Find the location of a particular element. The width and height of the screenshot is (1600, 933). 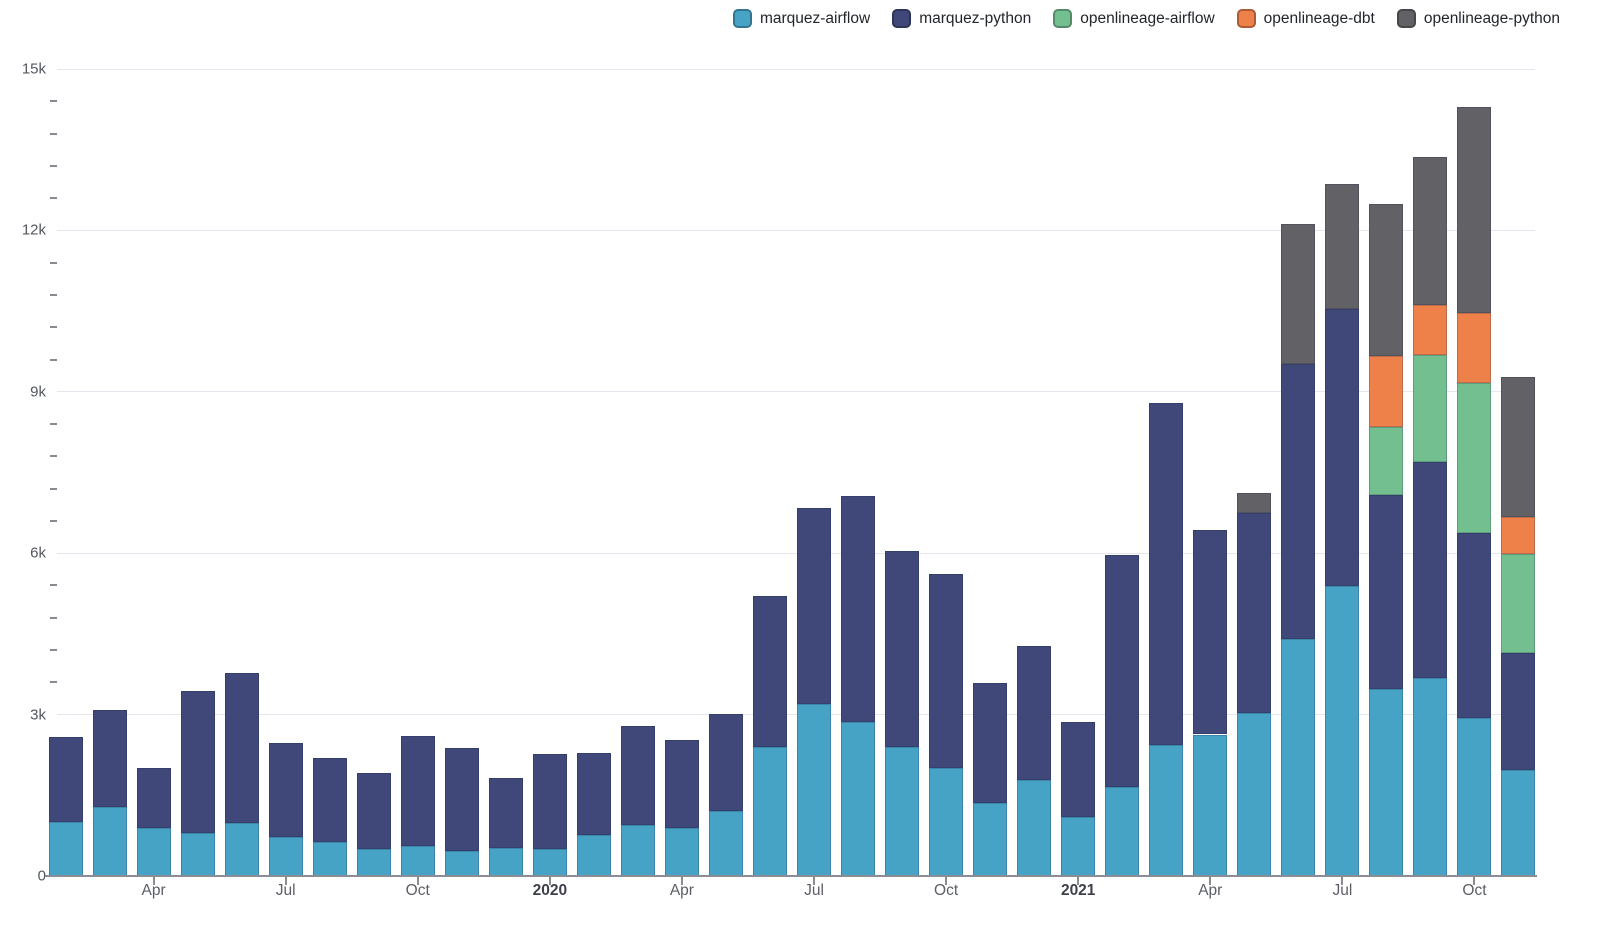

legend-item-openlineage-python: openlineage-python is located at coordinates (1478, 18).